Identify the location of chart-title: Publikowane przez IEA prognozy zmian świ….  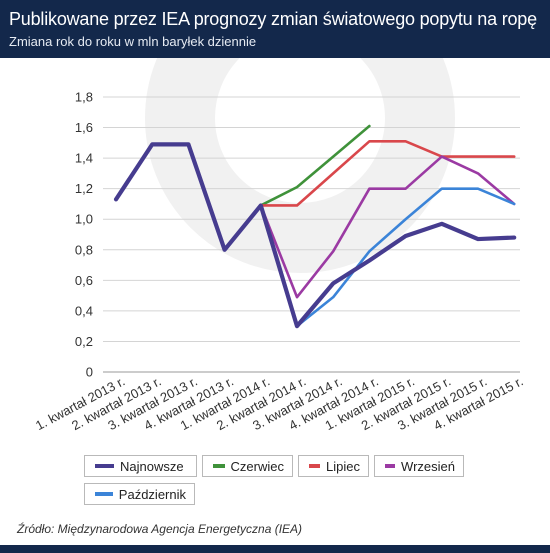
(273, 19).